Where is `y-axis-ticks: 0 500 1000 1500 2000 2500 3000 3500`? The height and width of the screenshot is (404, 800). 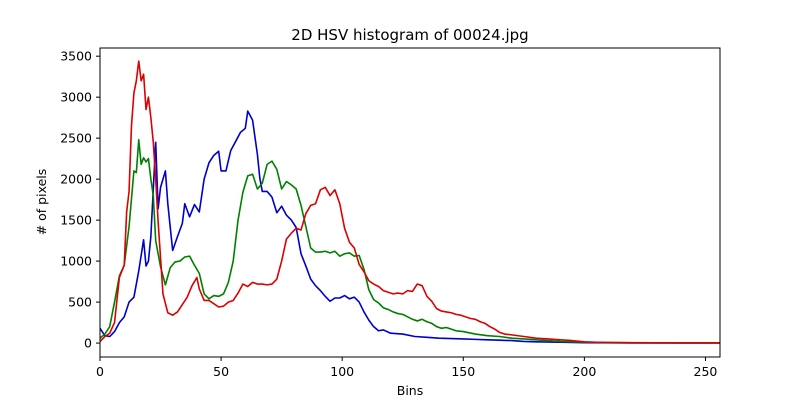 y-axis-ticks: 0 500 1000 1500 2000 2500 3000 3500 is located at coordinates (80, 200).